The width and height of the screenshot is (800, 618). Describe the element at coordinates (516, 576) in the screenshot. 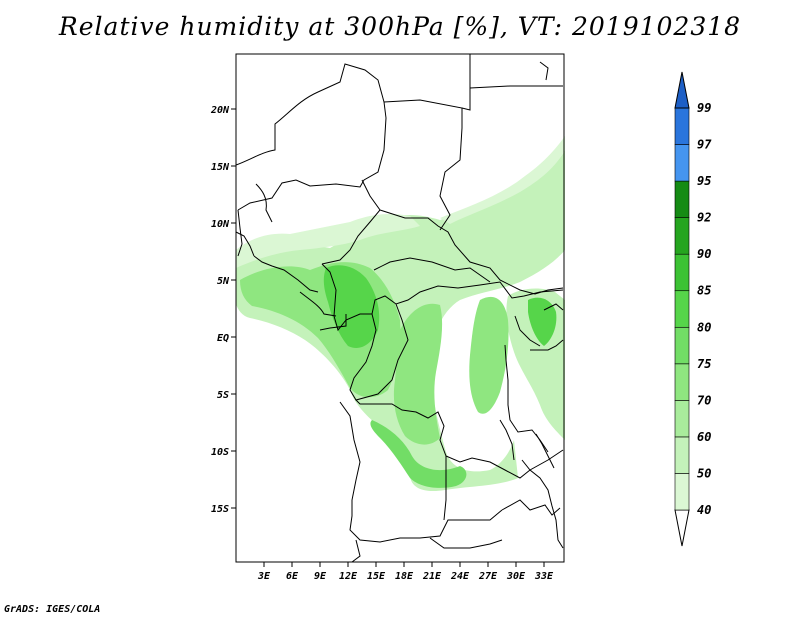

I see `lon-label-30e: 30E` at that location.